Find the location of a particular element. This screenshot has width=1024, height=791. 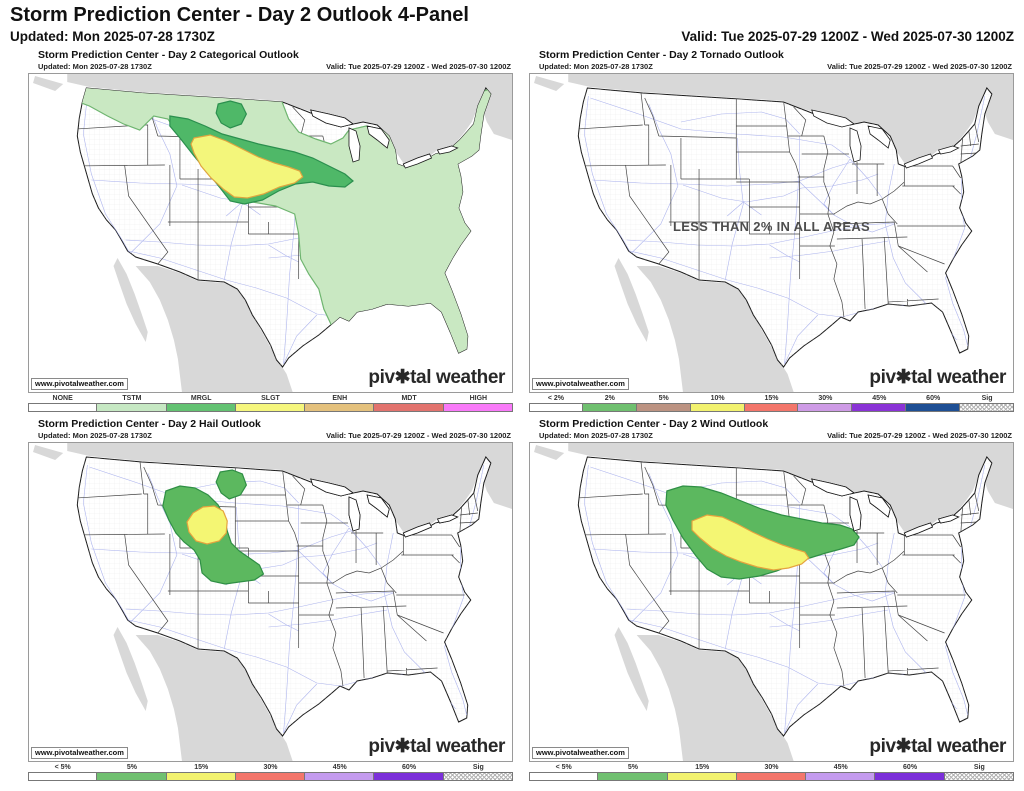

legend-label: 2% is located at coordinates (609, 398).